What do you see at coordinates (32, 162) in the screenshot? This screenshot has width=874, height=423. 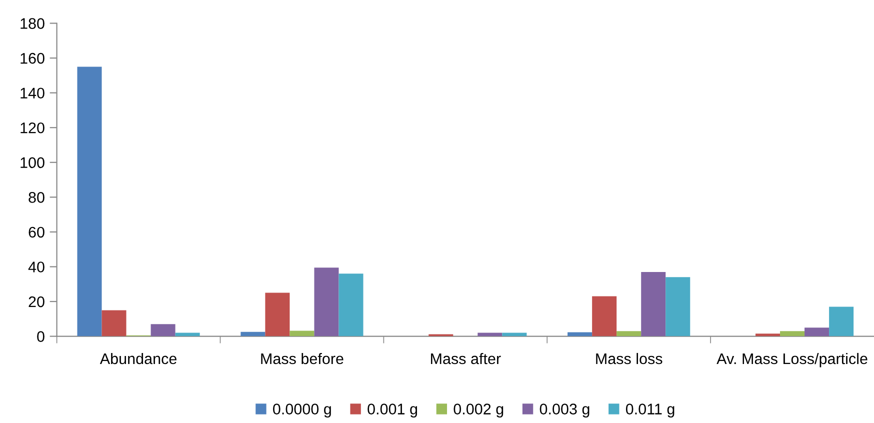 I see `y-tick-label: 100` at bounding box center [32, 162].